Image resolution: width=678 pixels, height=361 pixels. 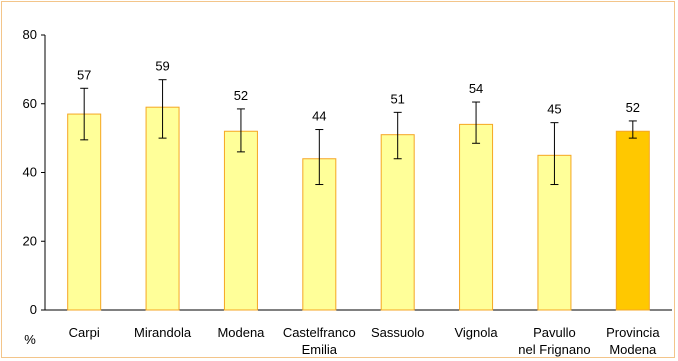 I want to click on category-label-line: Castelfranco, so click(x=319, y=332).